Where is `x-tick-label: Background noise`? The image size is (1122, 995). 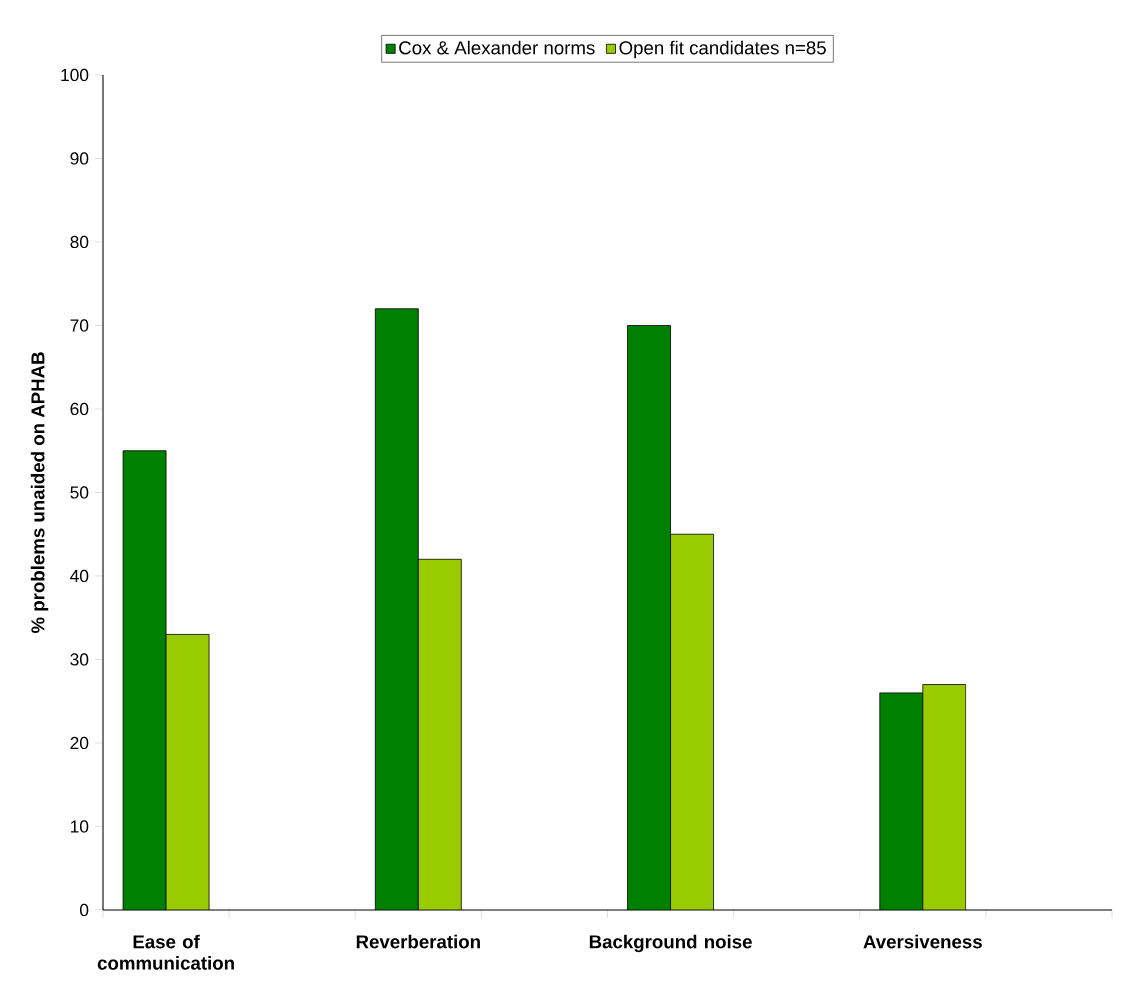 x-tick-label: Background noise is located at coordinates (670, 943).